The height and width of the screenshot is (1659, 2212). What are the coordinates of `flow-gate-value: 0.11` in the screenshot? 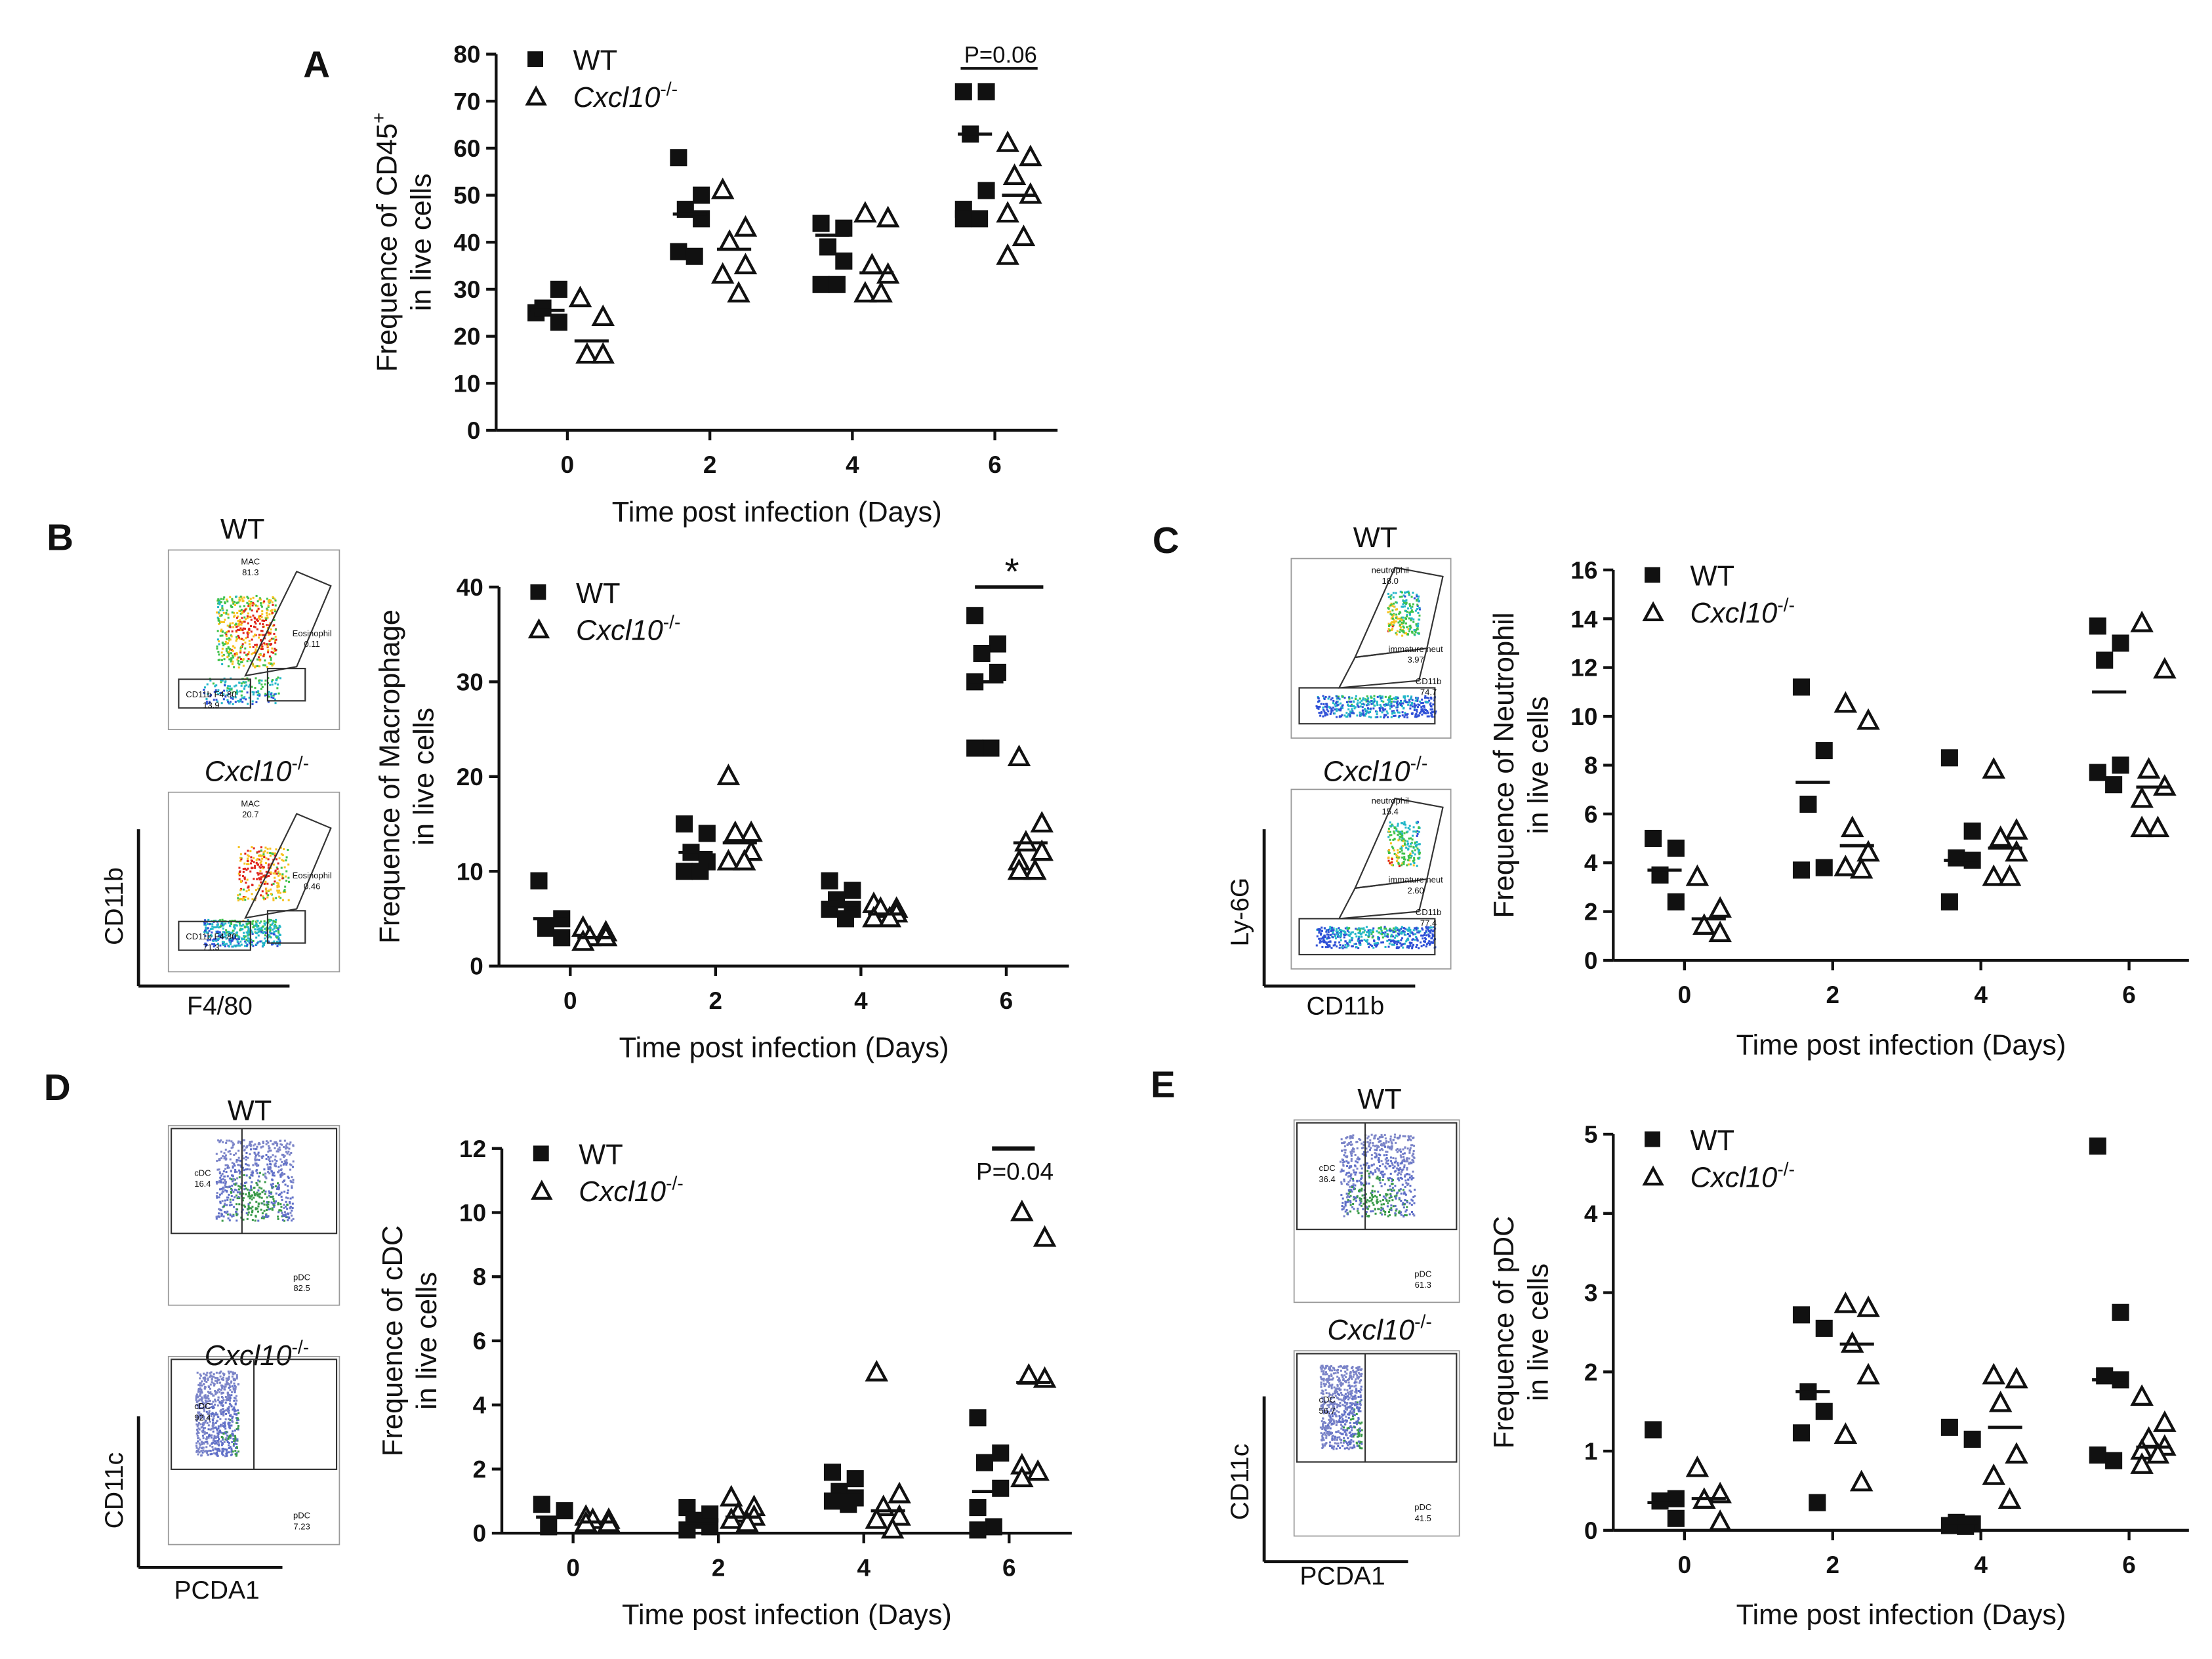 It's located at (312, 644).